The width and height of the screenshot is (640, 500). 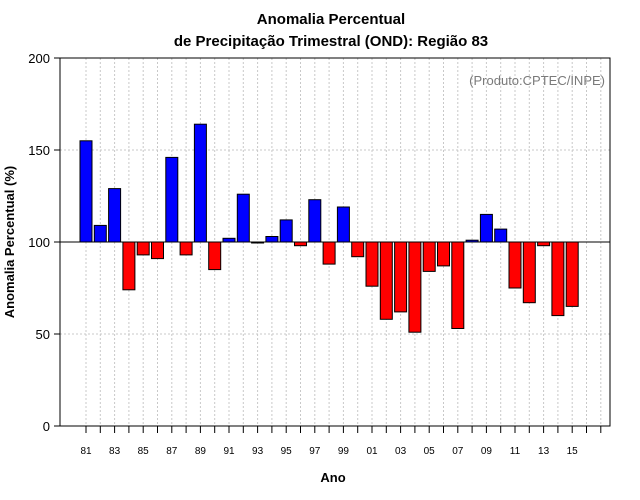 I want to click on x-tick-label: 87, so click(x=172, y=451).